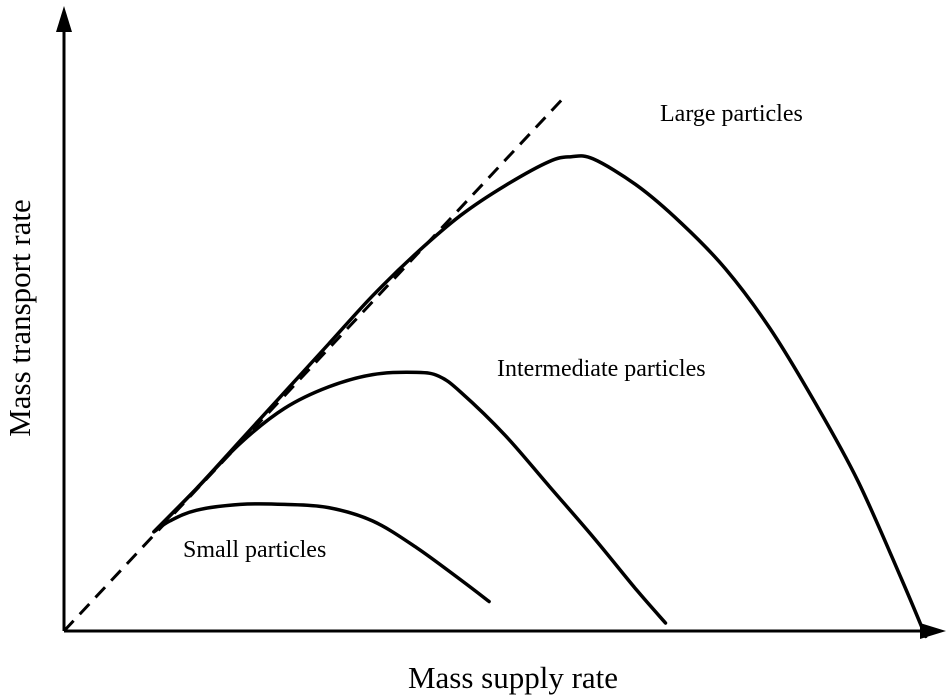 This screenshot has height=700, width=950. What do you see at coordinates (19, 318) in the screenshot?
I see `y-axis-title: Mass transport rate` at bounding box center [19, 318].